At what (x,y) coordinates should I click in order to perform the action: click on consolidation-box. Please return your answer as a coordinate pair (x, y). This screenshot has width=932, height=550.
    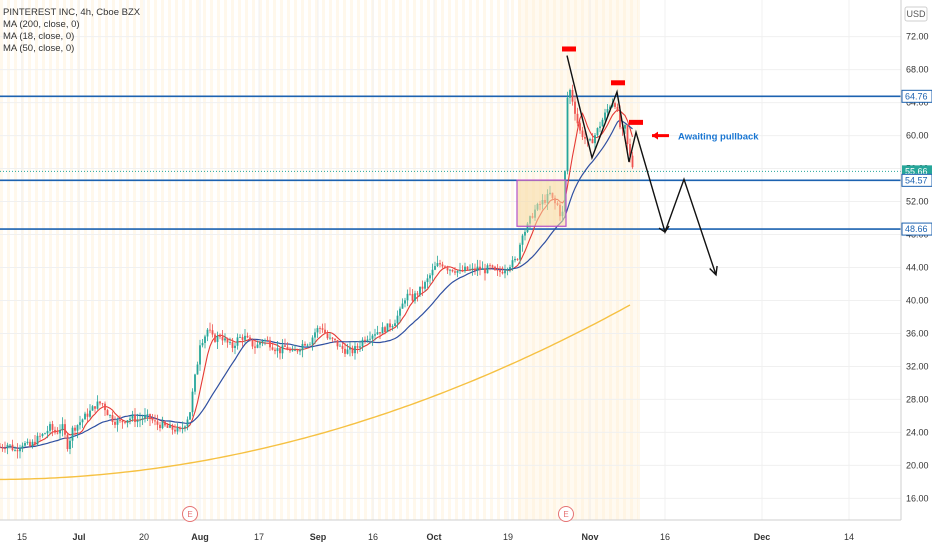
    Looking at the image, I should click on (541, 203).